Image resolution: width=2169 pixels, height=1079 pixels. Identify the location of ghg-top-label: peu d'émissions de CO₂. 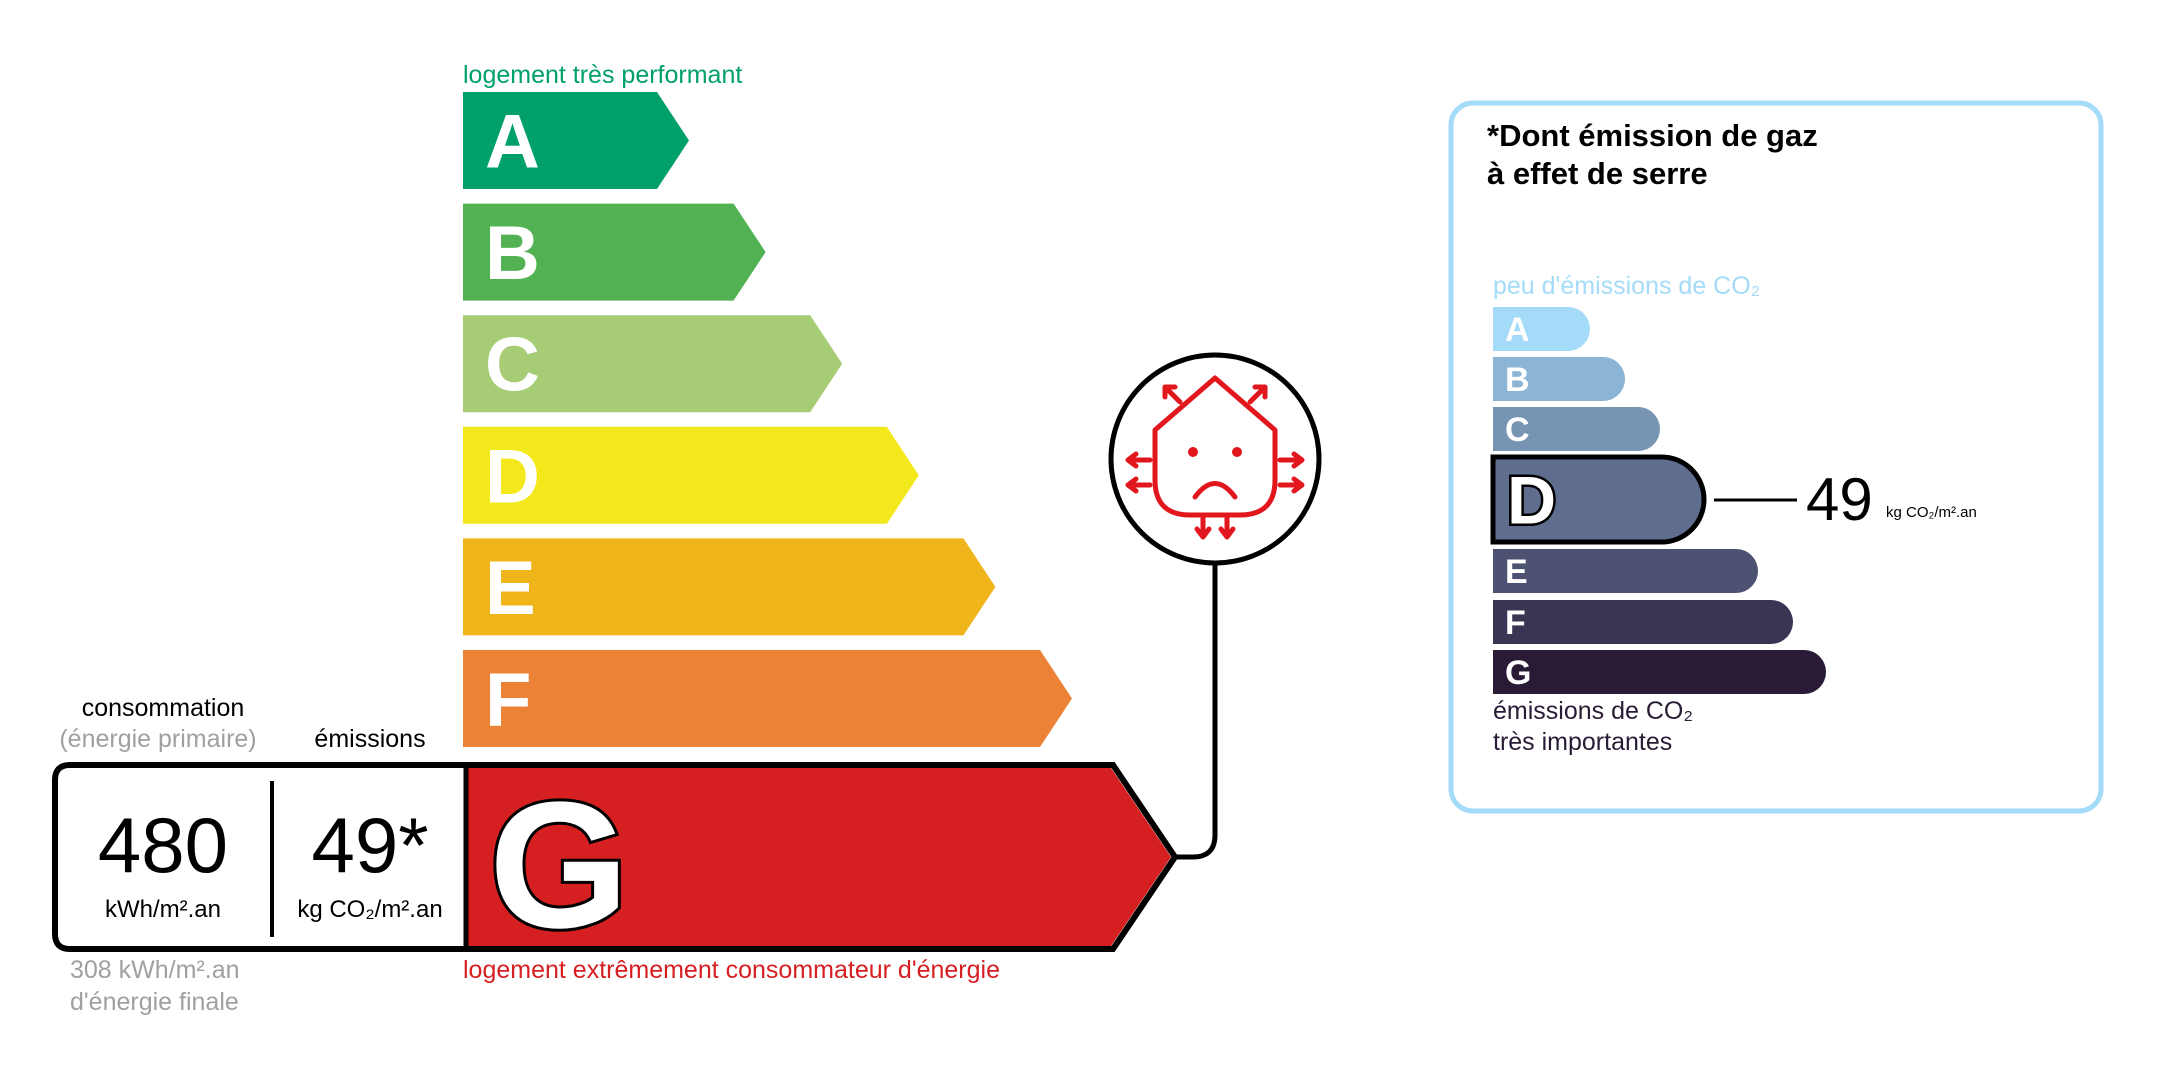
(1627, 286).